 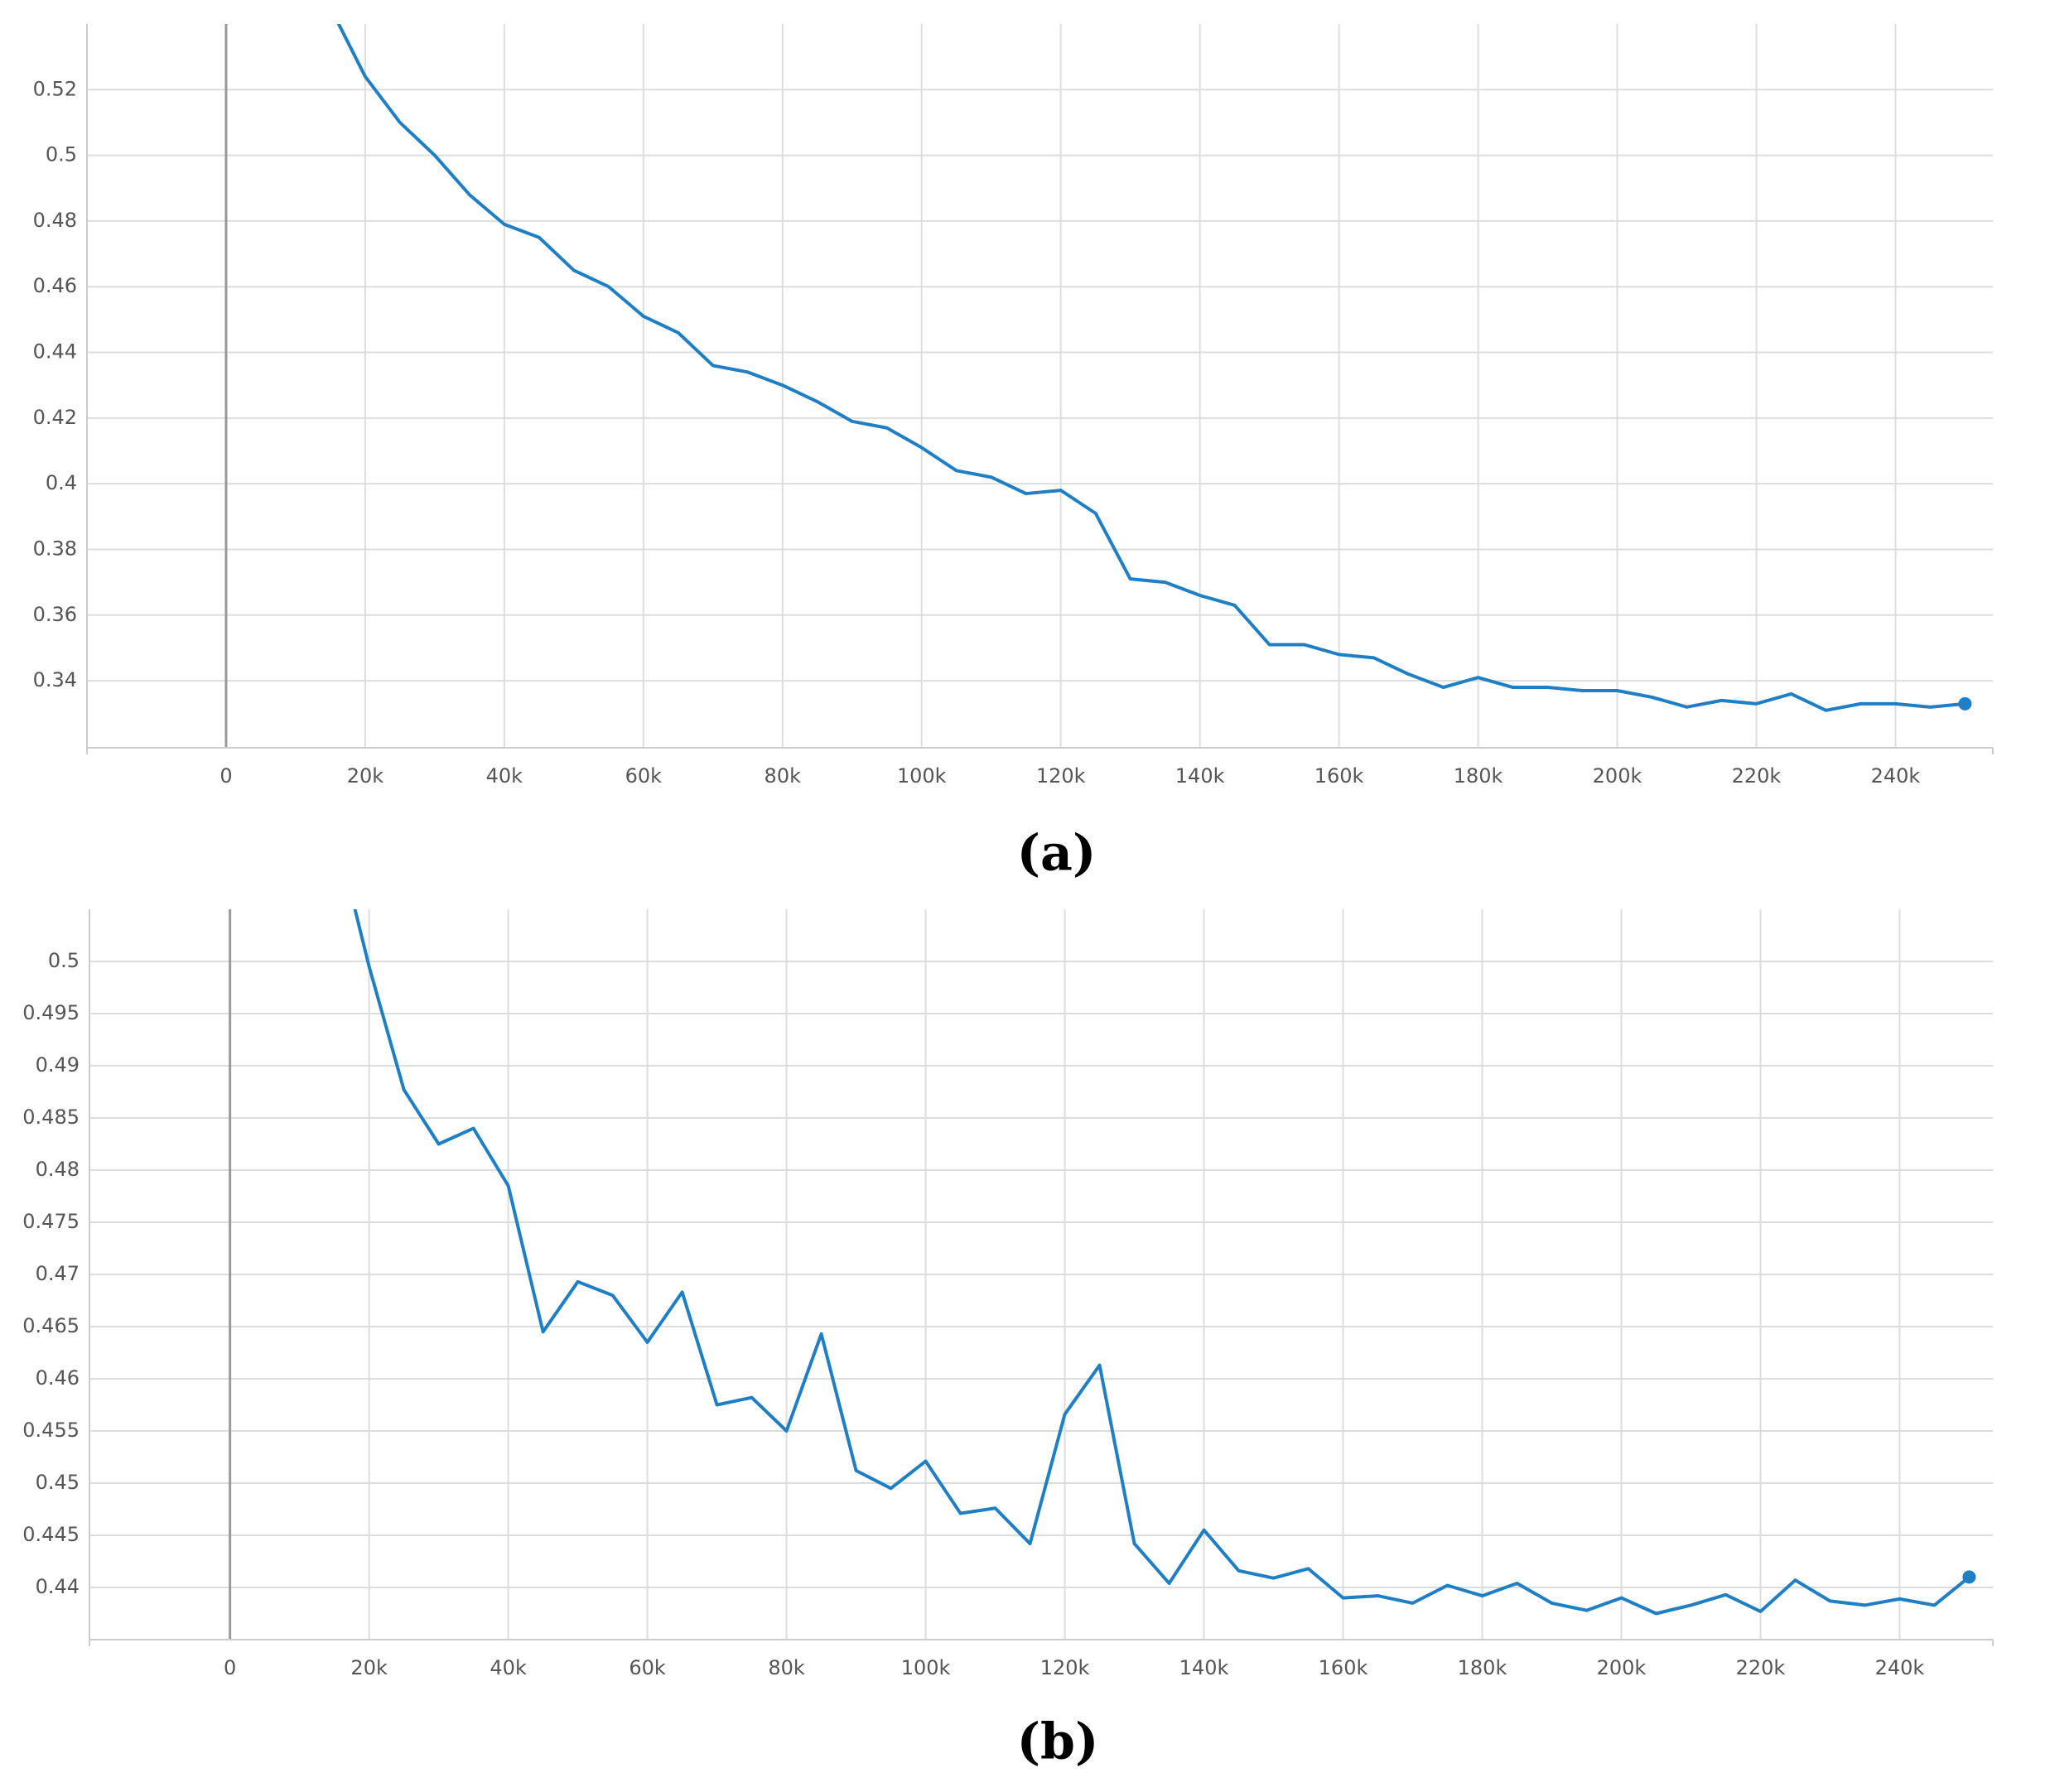 I want to click on y-tick-label: 0.465, so click(x=51, y=1326).